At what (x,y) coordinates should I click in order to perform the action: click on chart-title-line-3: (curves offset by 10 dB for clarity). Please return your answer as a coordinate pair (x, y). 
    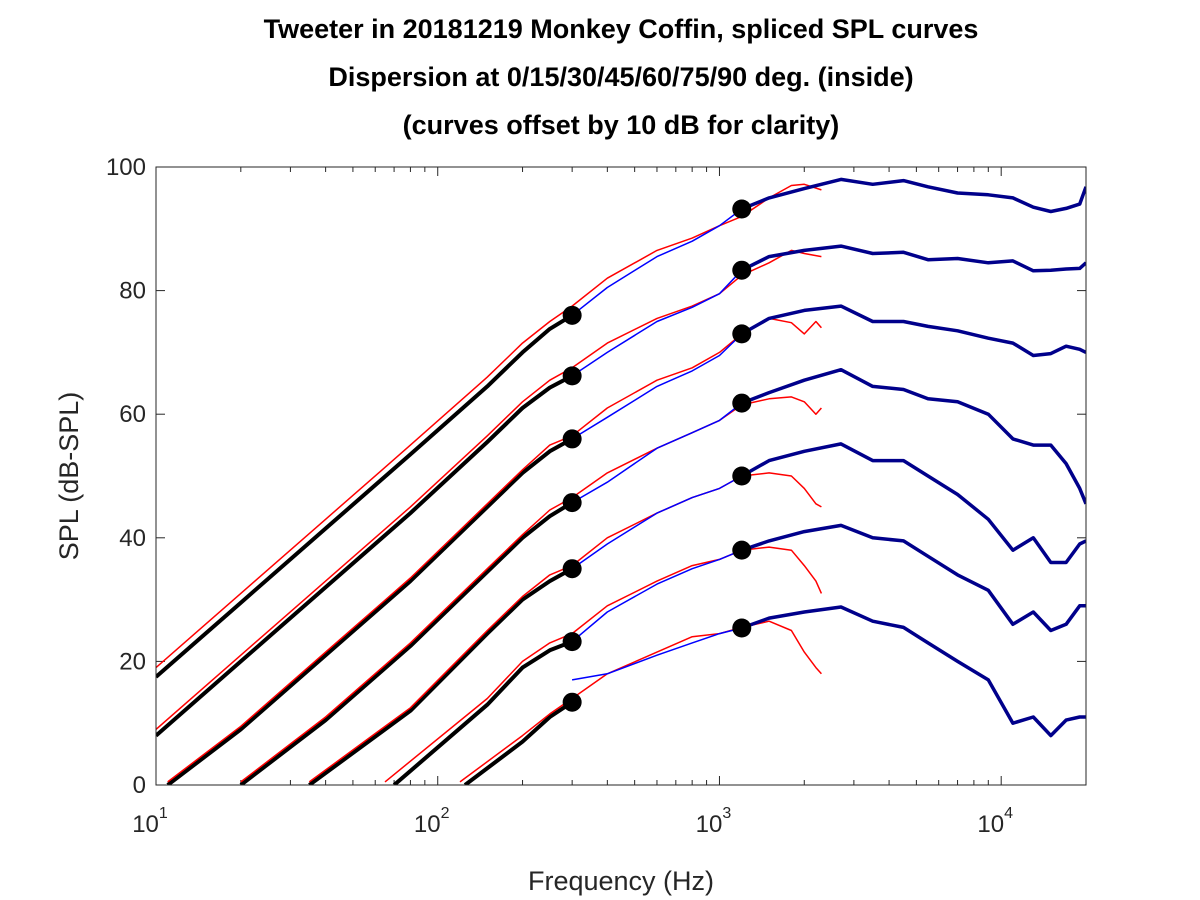
    Looking at the image, I should click on (621, 125).